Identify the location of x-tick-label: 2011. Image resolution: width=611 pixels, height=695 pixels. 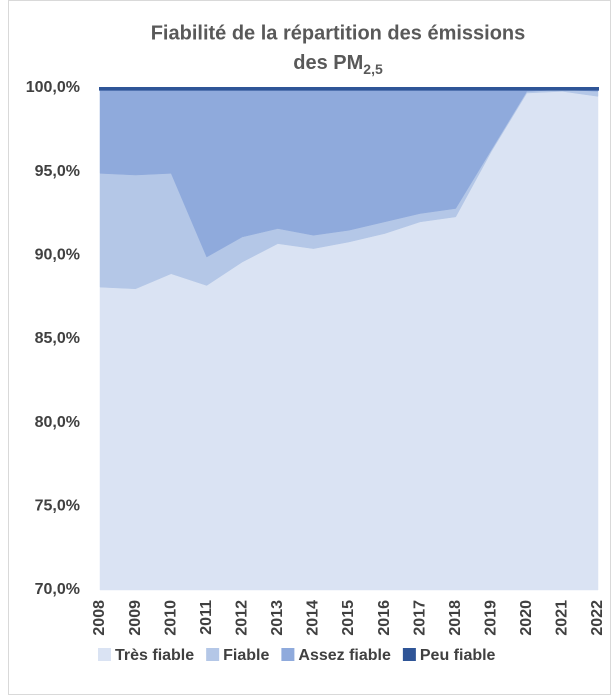
(206, 617).